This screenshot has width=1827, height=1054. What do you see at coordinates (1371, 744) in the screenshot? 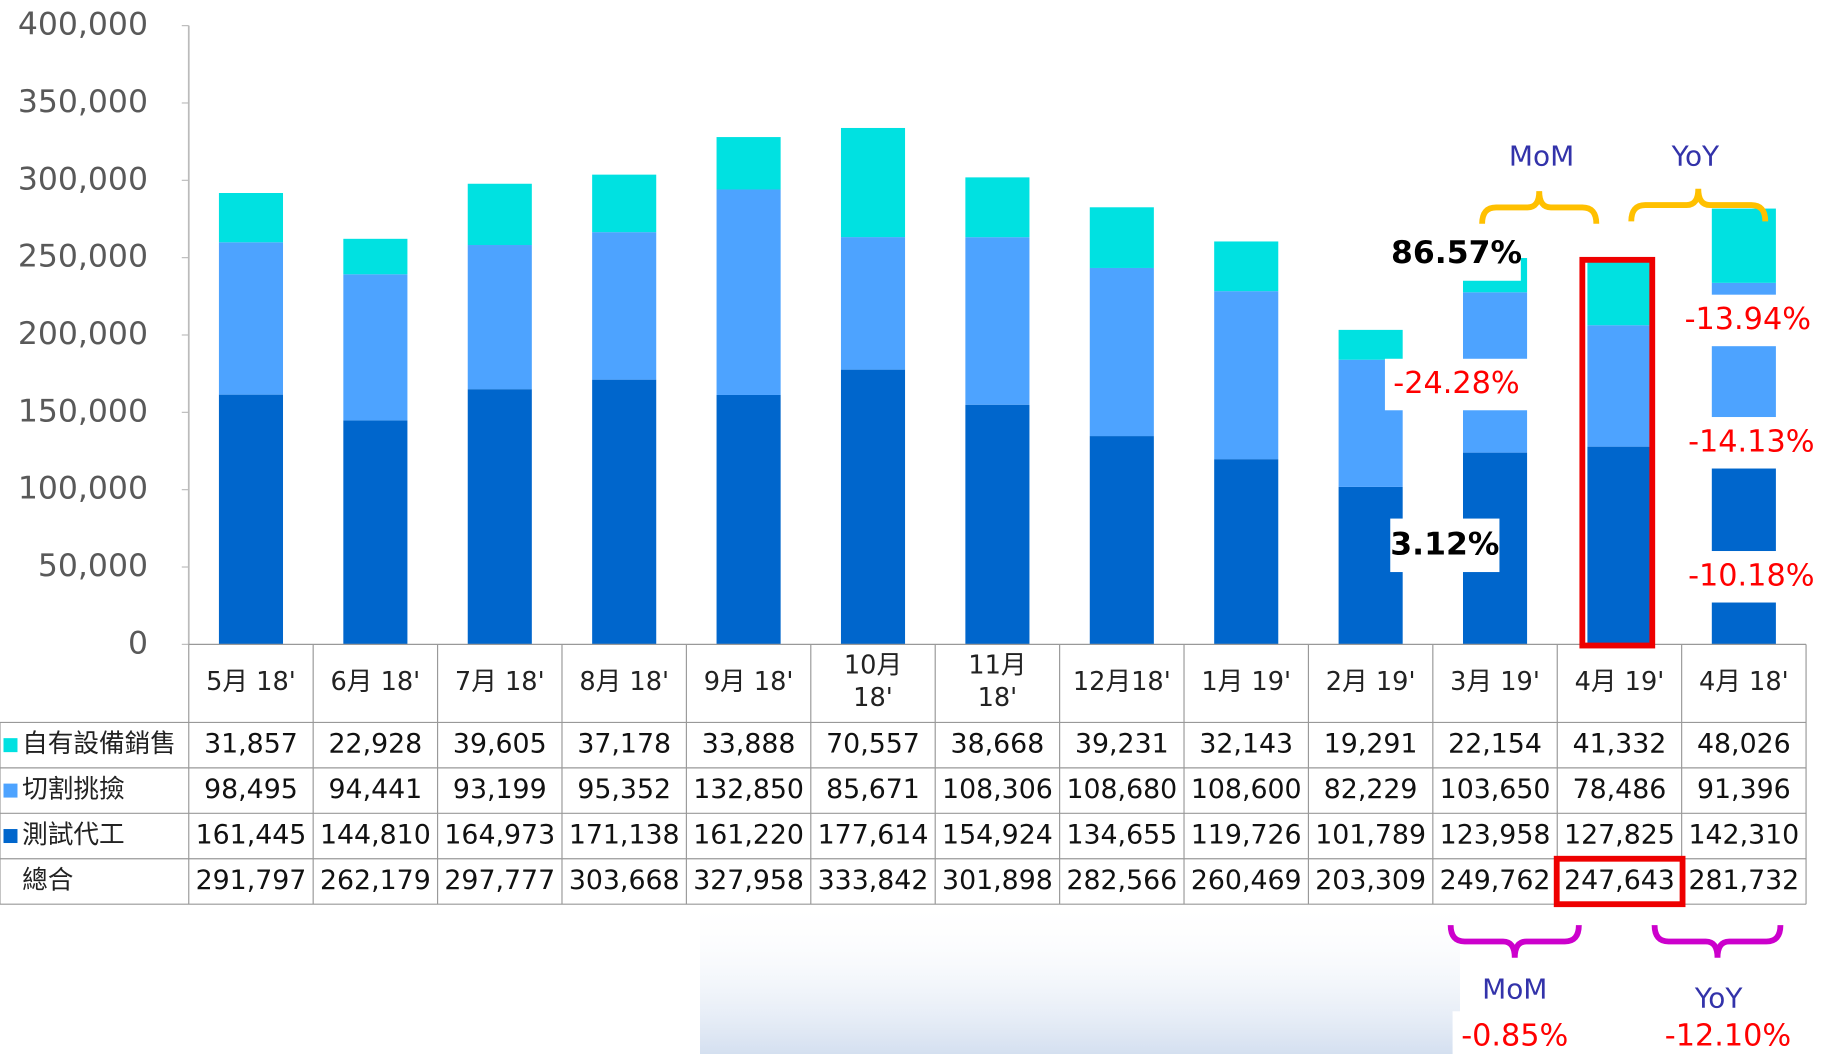
I see `table-cell: 19,291` at bounding box center [1371, 744].